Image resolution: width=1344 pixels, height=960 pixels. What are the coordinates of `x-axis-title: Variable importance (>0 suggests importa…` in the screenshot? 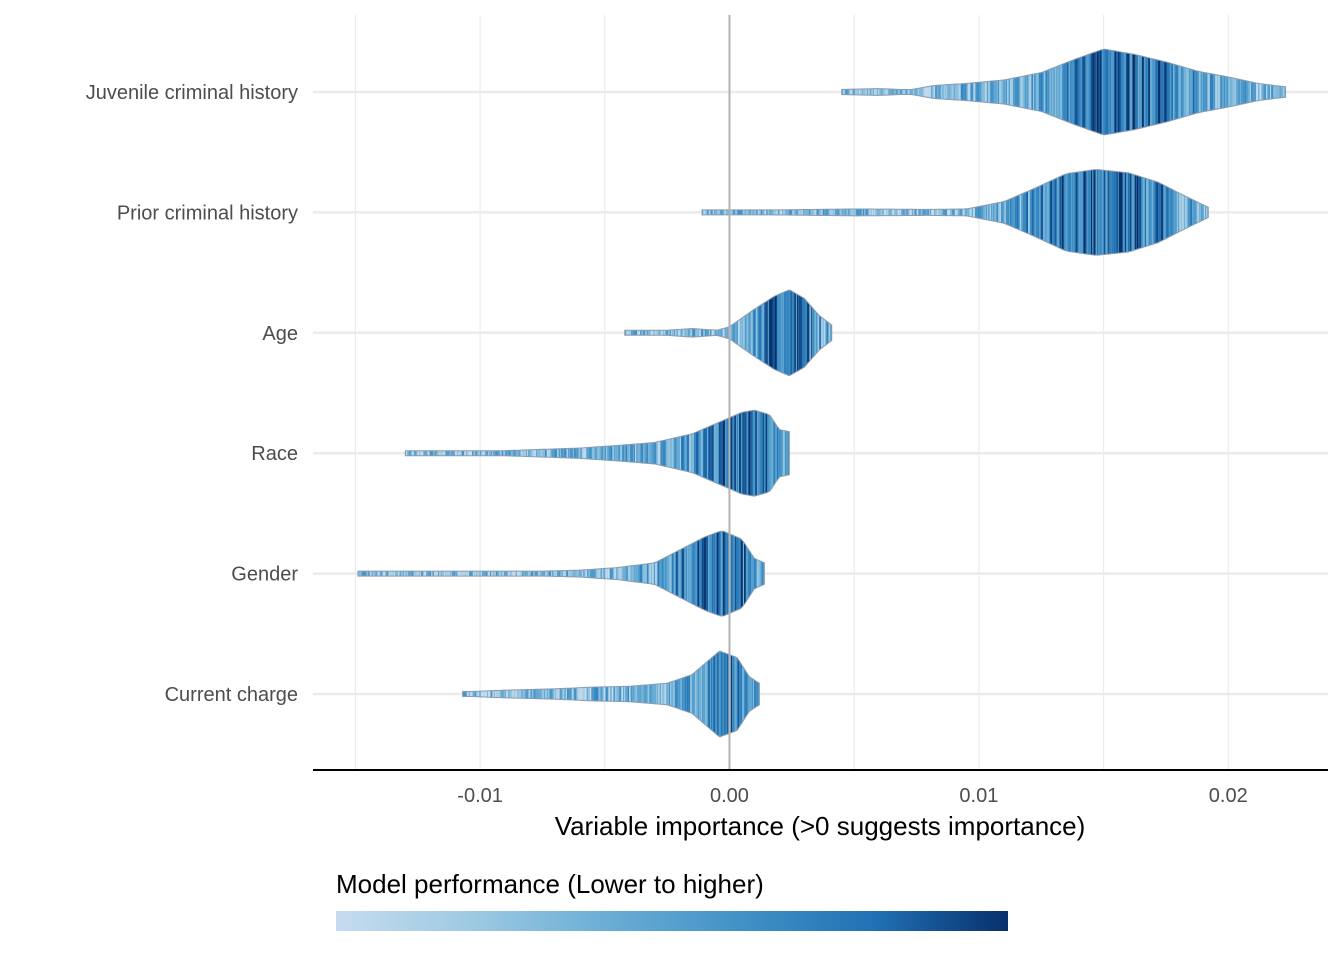 It's located at (820, 826).